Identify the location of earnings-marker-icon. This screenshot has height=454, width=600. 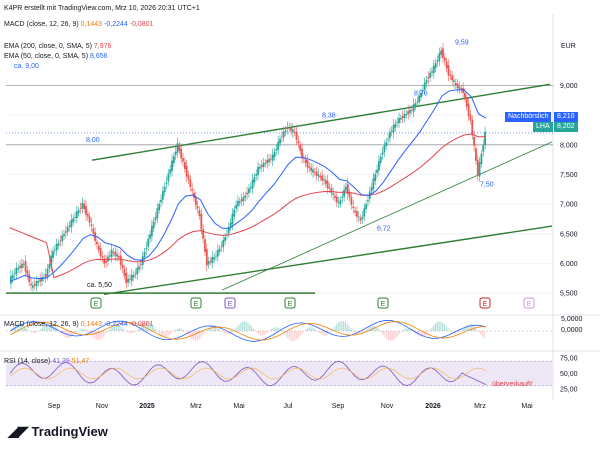
(196, 303).